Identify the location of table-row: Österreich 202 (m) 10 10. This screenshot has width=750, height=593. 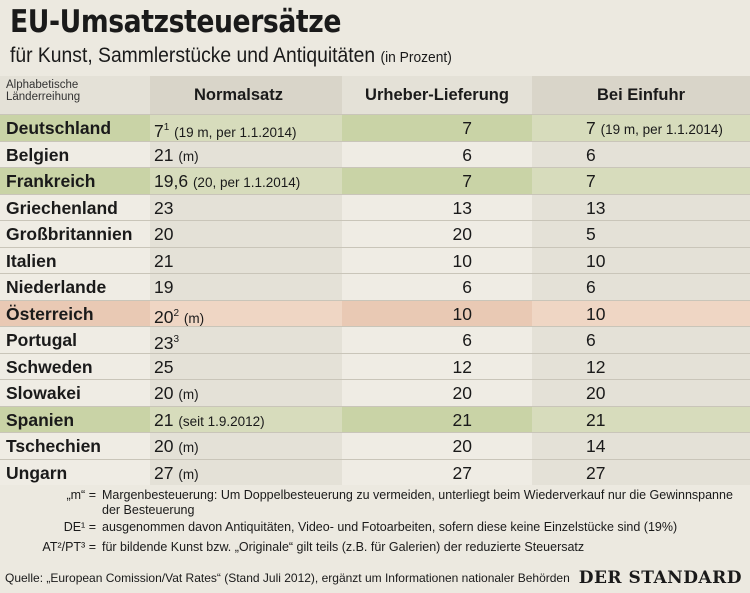
(375, 313).